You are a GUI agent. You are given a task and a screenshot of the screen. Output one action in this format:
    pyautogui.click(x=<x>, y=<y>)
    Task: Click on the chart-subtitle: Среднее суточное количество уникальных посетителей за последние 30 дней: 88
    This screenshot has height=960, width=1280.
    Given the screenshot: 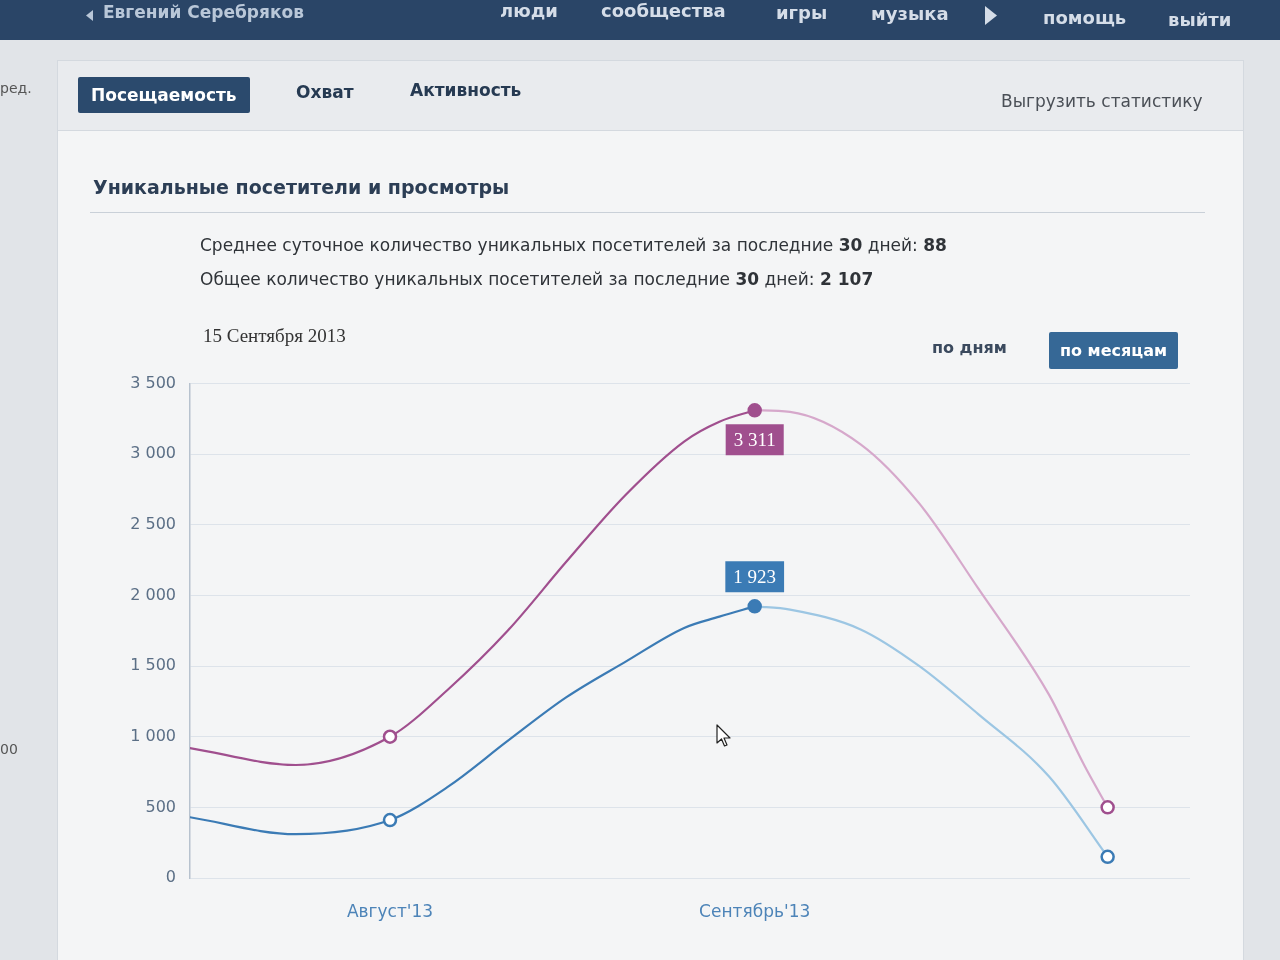 What is the action you would take?
    pyautogui.click(x=573, y=245)
    